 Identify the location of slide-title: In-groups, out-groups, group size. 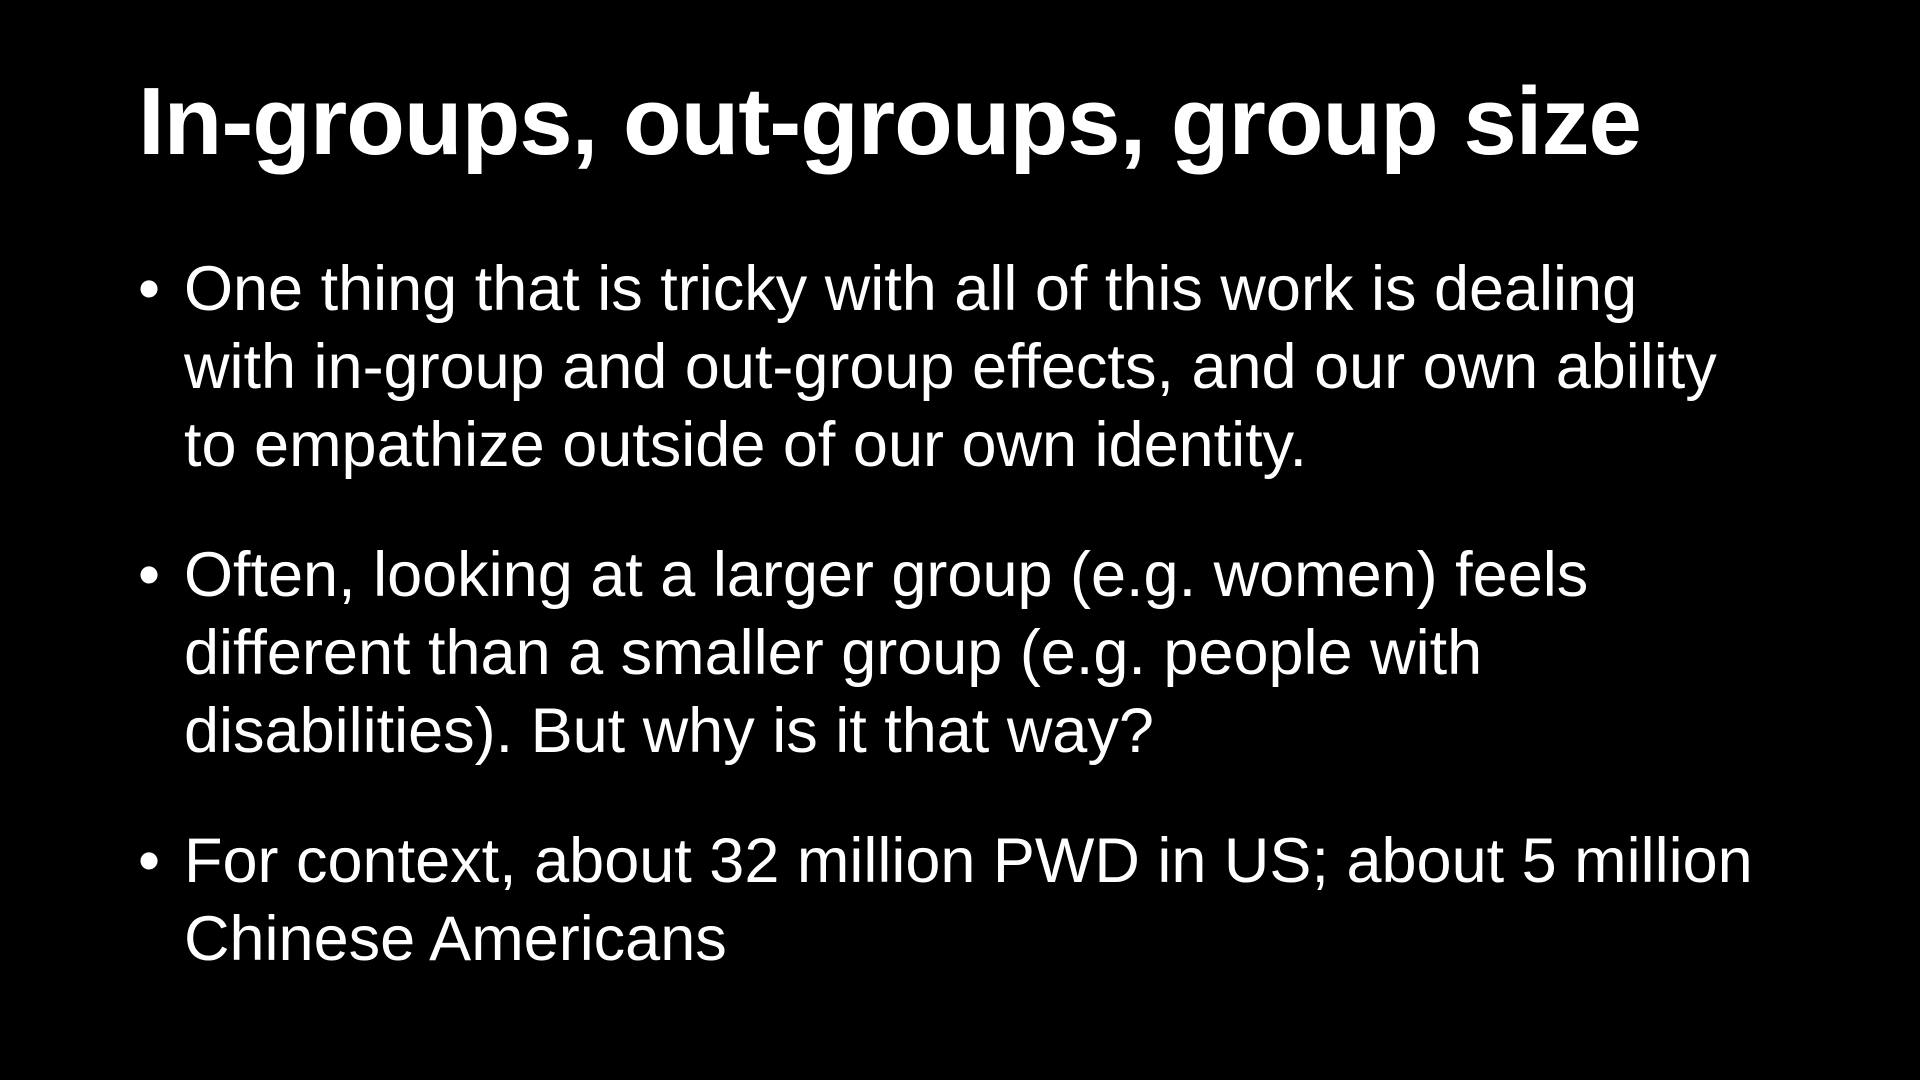
(890, 121).